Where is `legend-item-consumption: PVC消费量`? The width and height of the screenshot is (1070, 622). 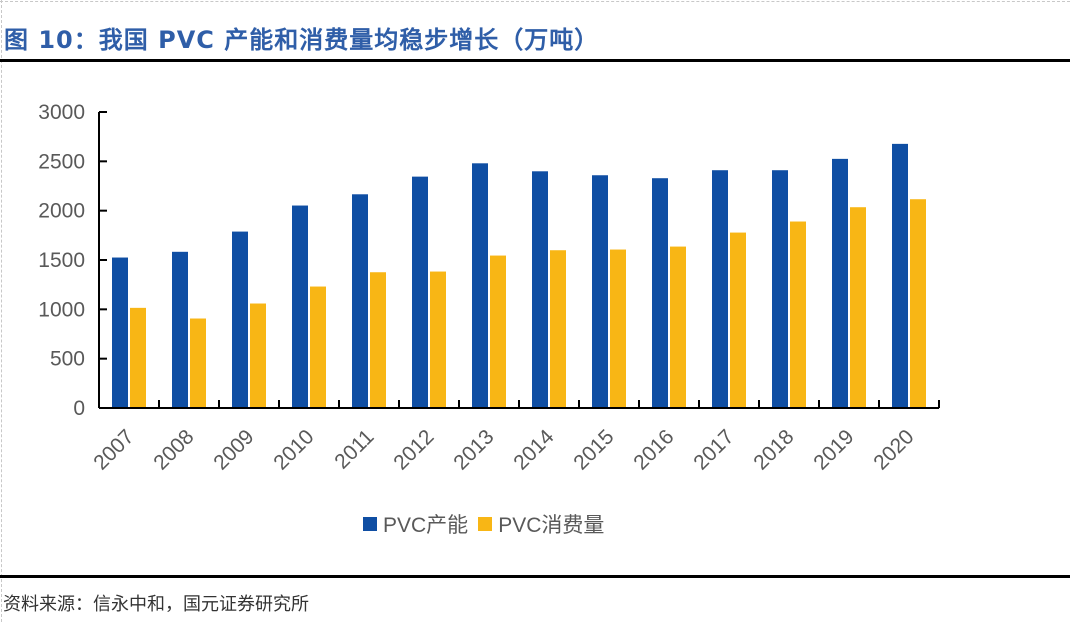
legend-item-consumption: PVC消费量 is located at coordinates (541, 524).